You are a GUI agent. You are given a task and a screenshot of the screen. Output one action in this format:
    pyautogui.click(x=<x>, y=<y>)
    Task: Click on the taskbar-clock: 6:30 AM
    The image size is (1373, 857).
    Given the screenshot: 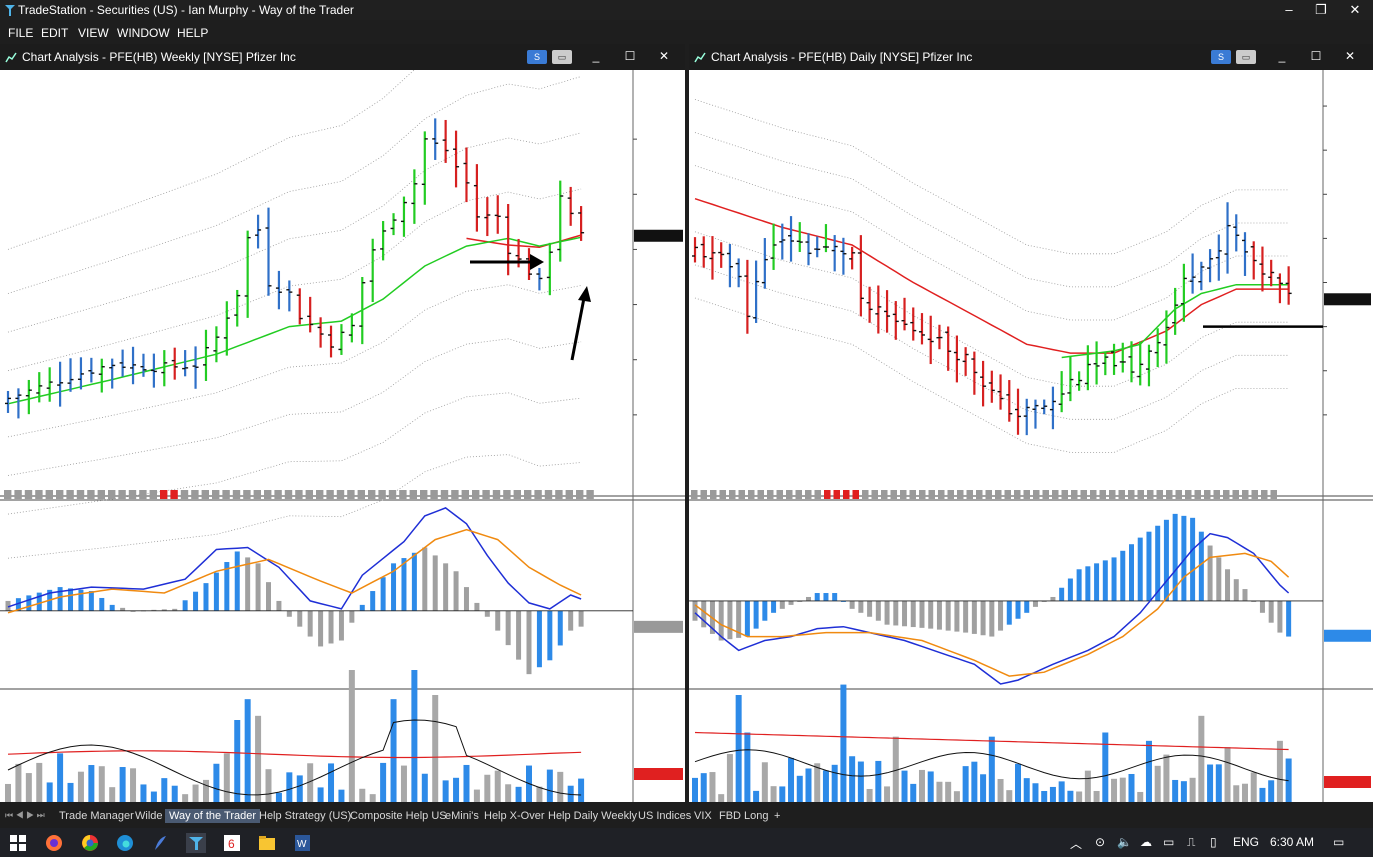 What is the action you would take?
    pyautogui.click(x=1292, y=842)
    